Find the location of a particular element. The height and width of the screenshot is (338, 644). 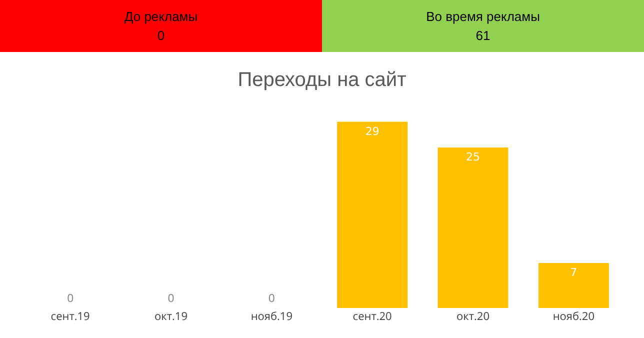

data-label: 7 is located at coordinates (574, 273).